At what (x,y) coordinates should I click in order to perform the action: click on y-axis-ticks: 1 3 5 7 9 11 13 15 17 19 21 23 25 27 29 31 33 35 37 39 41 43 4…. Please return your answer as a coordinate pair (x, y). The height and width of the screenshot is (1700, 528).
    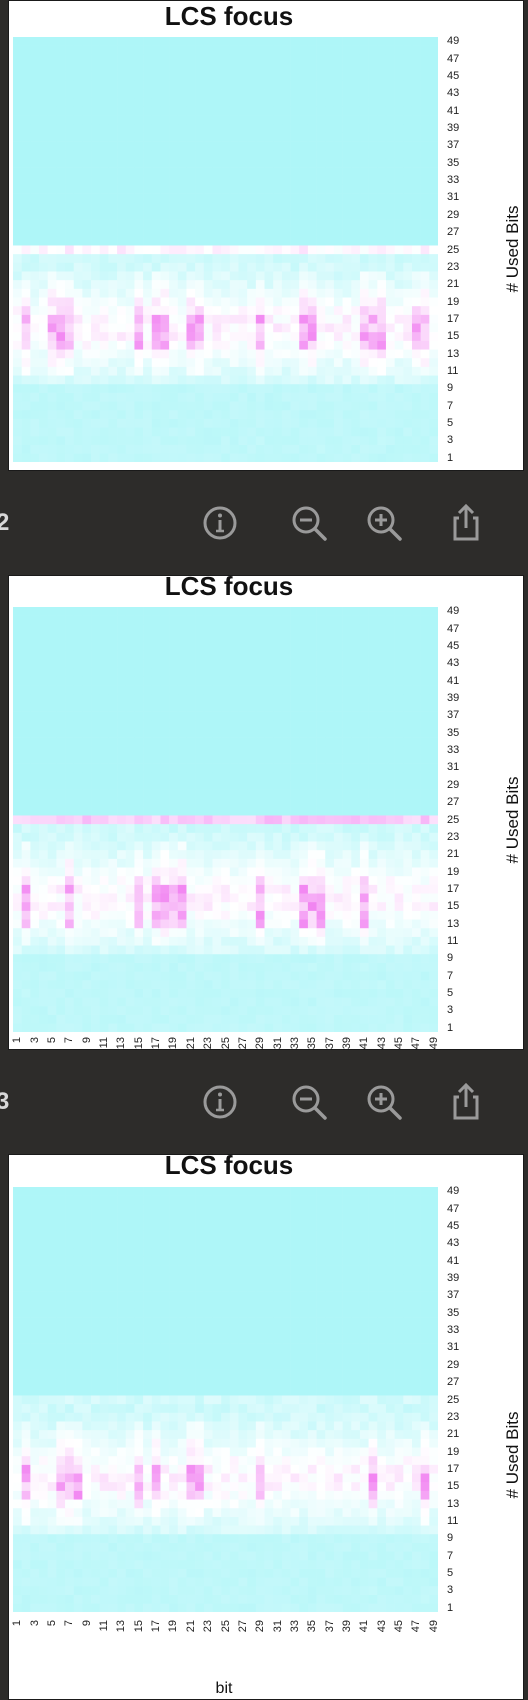
    Looking at the image, I should click on (462, 819).